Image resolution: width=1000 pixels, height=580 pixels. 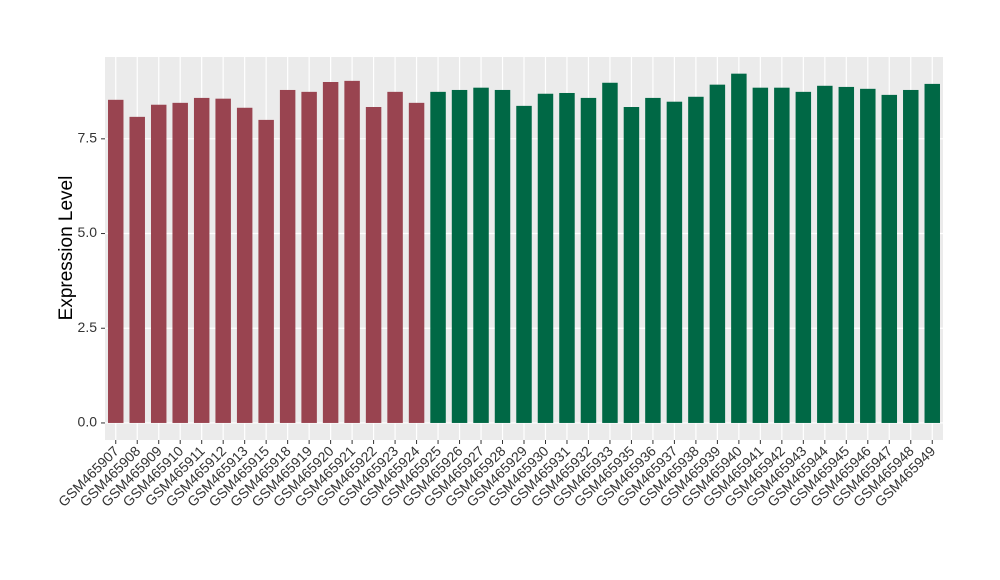 I want to click on y-tick-label: 5.0, so click(x=88, y=232).